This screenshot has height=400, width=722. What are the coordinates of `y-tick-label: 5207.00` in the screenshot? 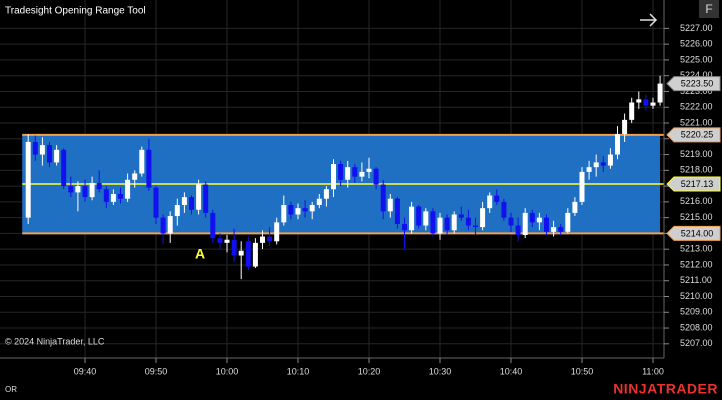 It's located at (696, 343).